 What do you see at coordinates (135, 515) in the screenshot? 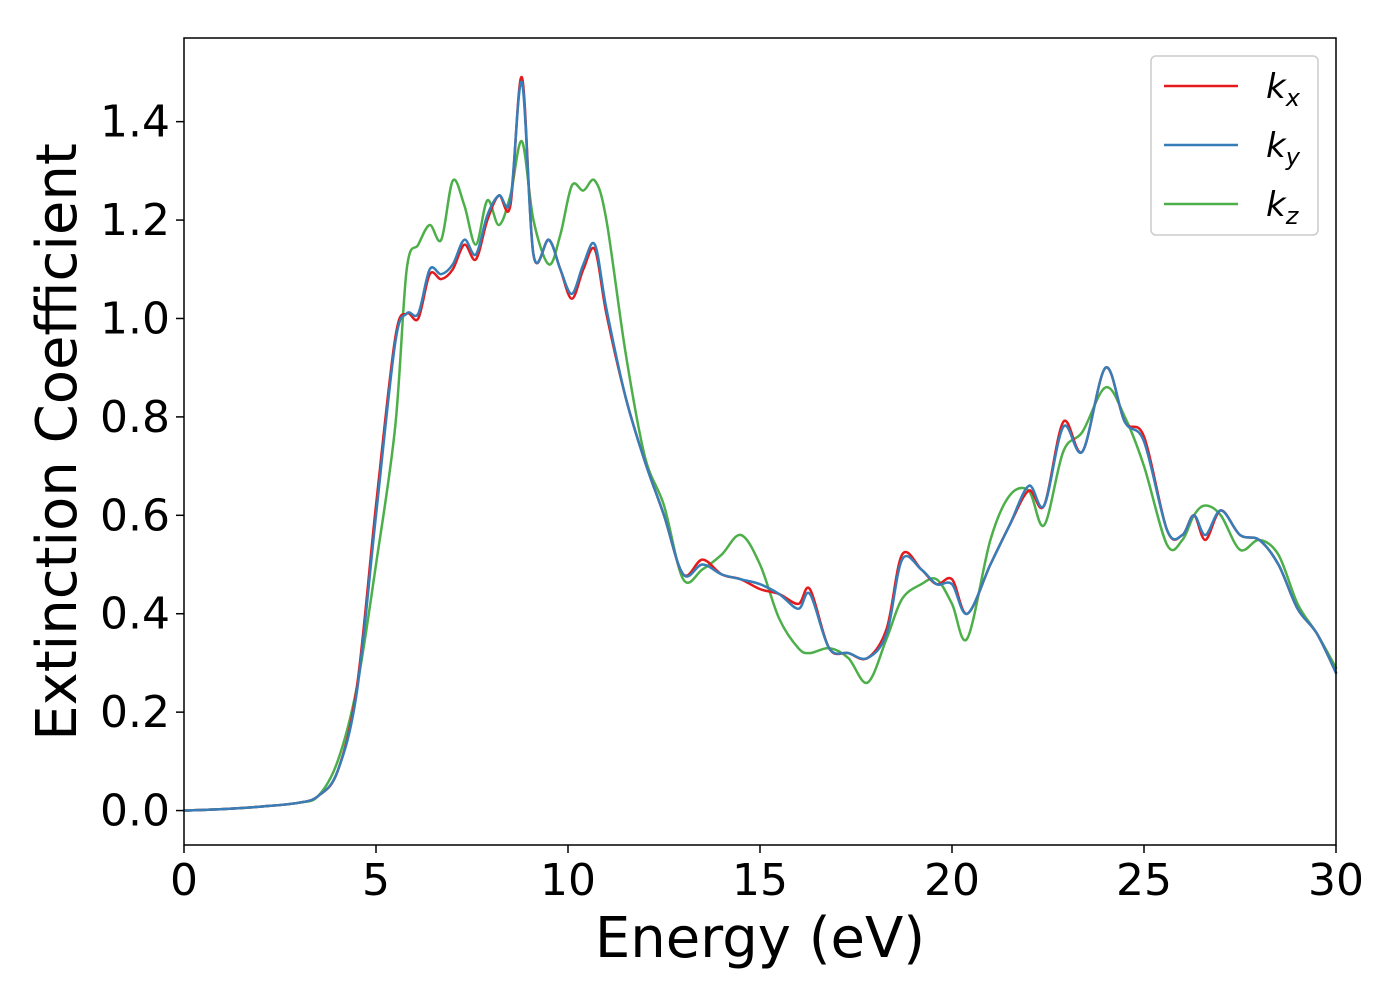
I see `y-tick-label: 0.6` at bounding box center [135, 515].